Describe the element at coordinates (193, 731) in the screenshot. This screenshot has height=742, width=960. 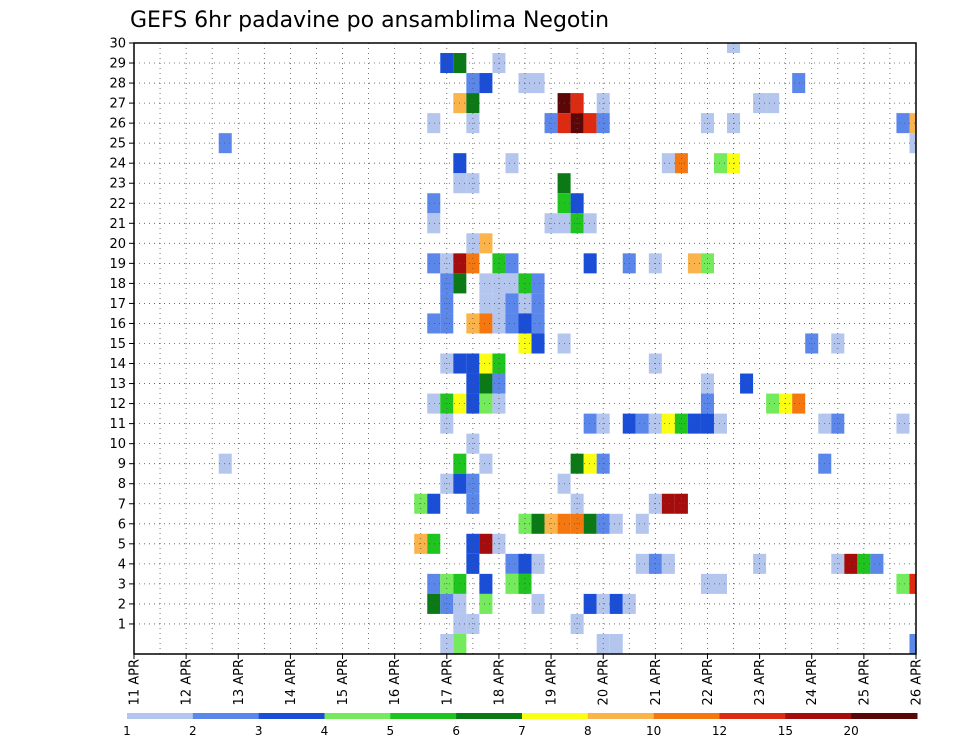
I see `legend-label: 2` at that location.